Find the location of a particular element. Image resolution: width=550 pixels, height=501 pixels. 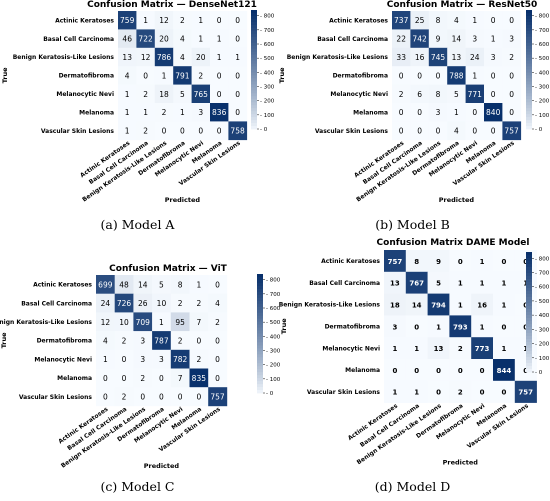

y-tick-label: Dermatofibroma is located at coordinates (360, 76).